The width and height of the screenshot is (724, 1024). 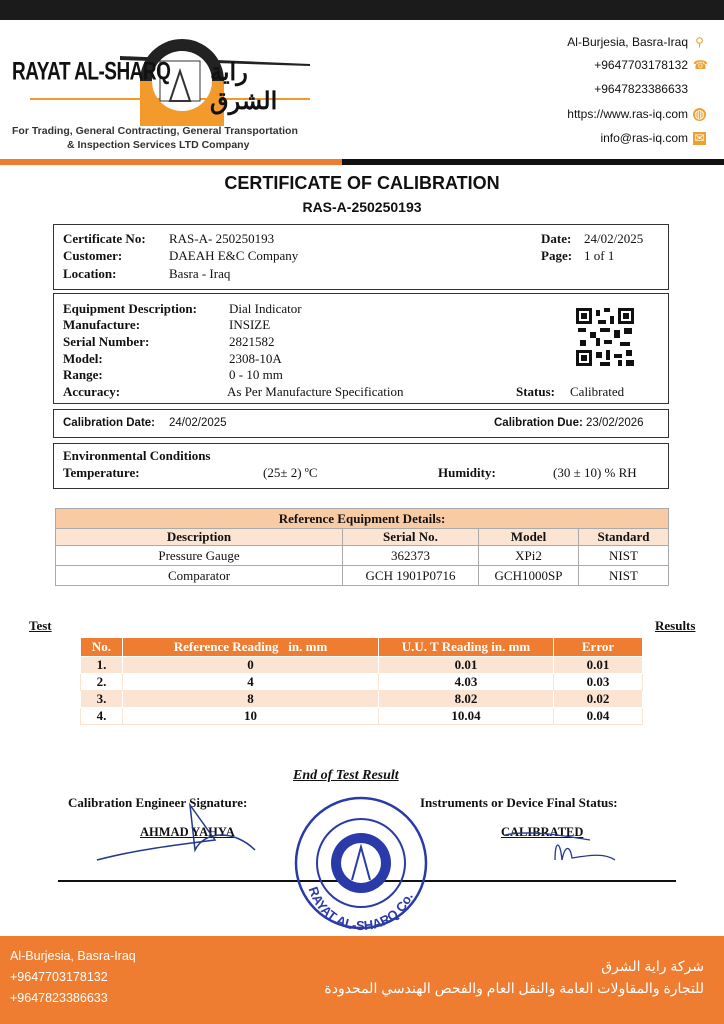 I want to click on qr-code-icon, so click(x=605, y=337).